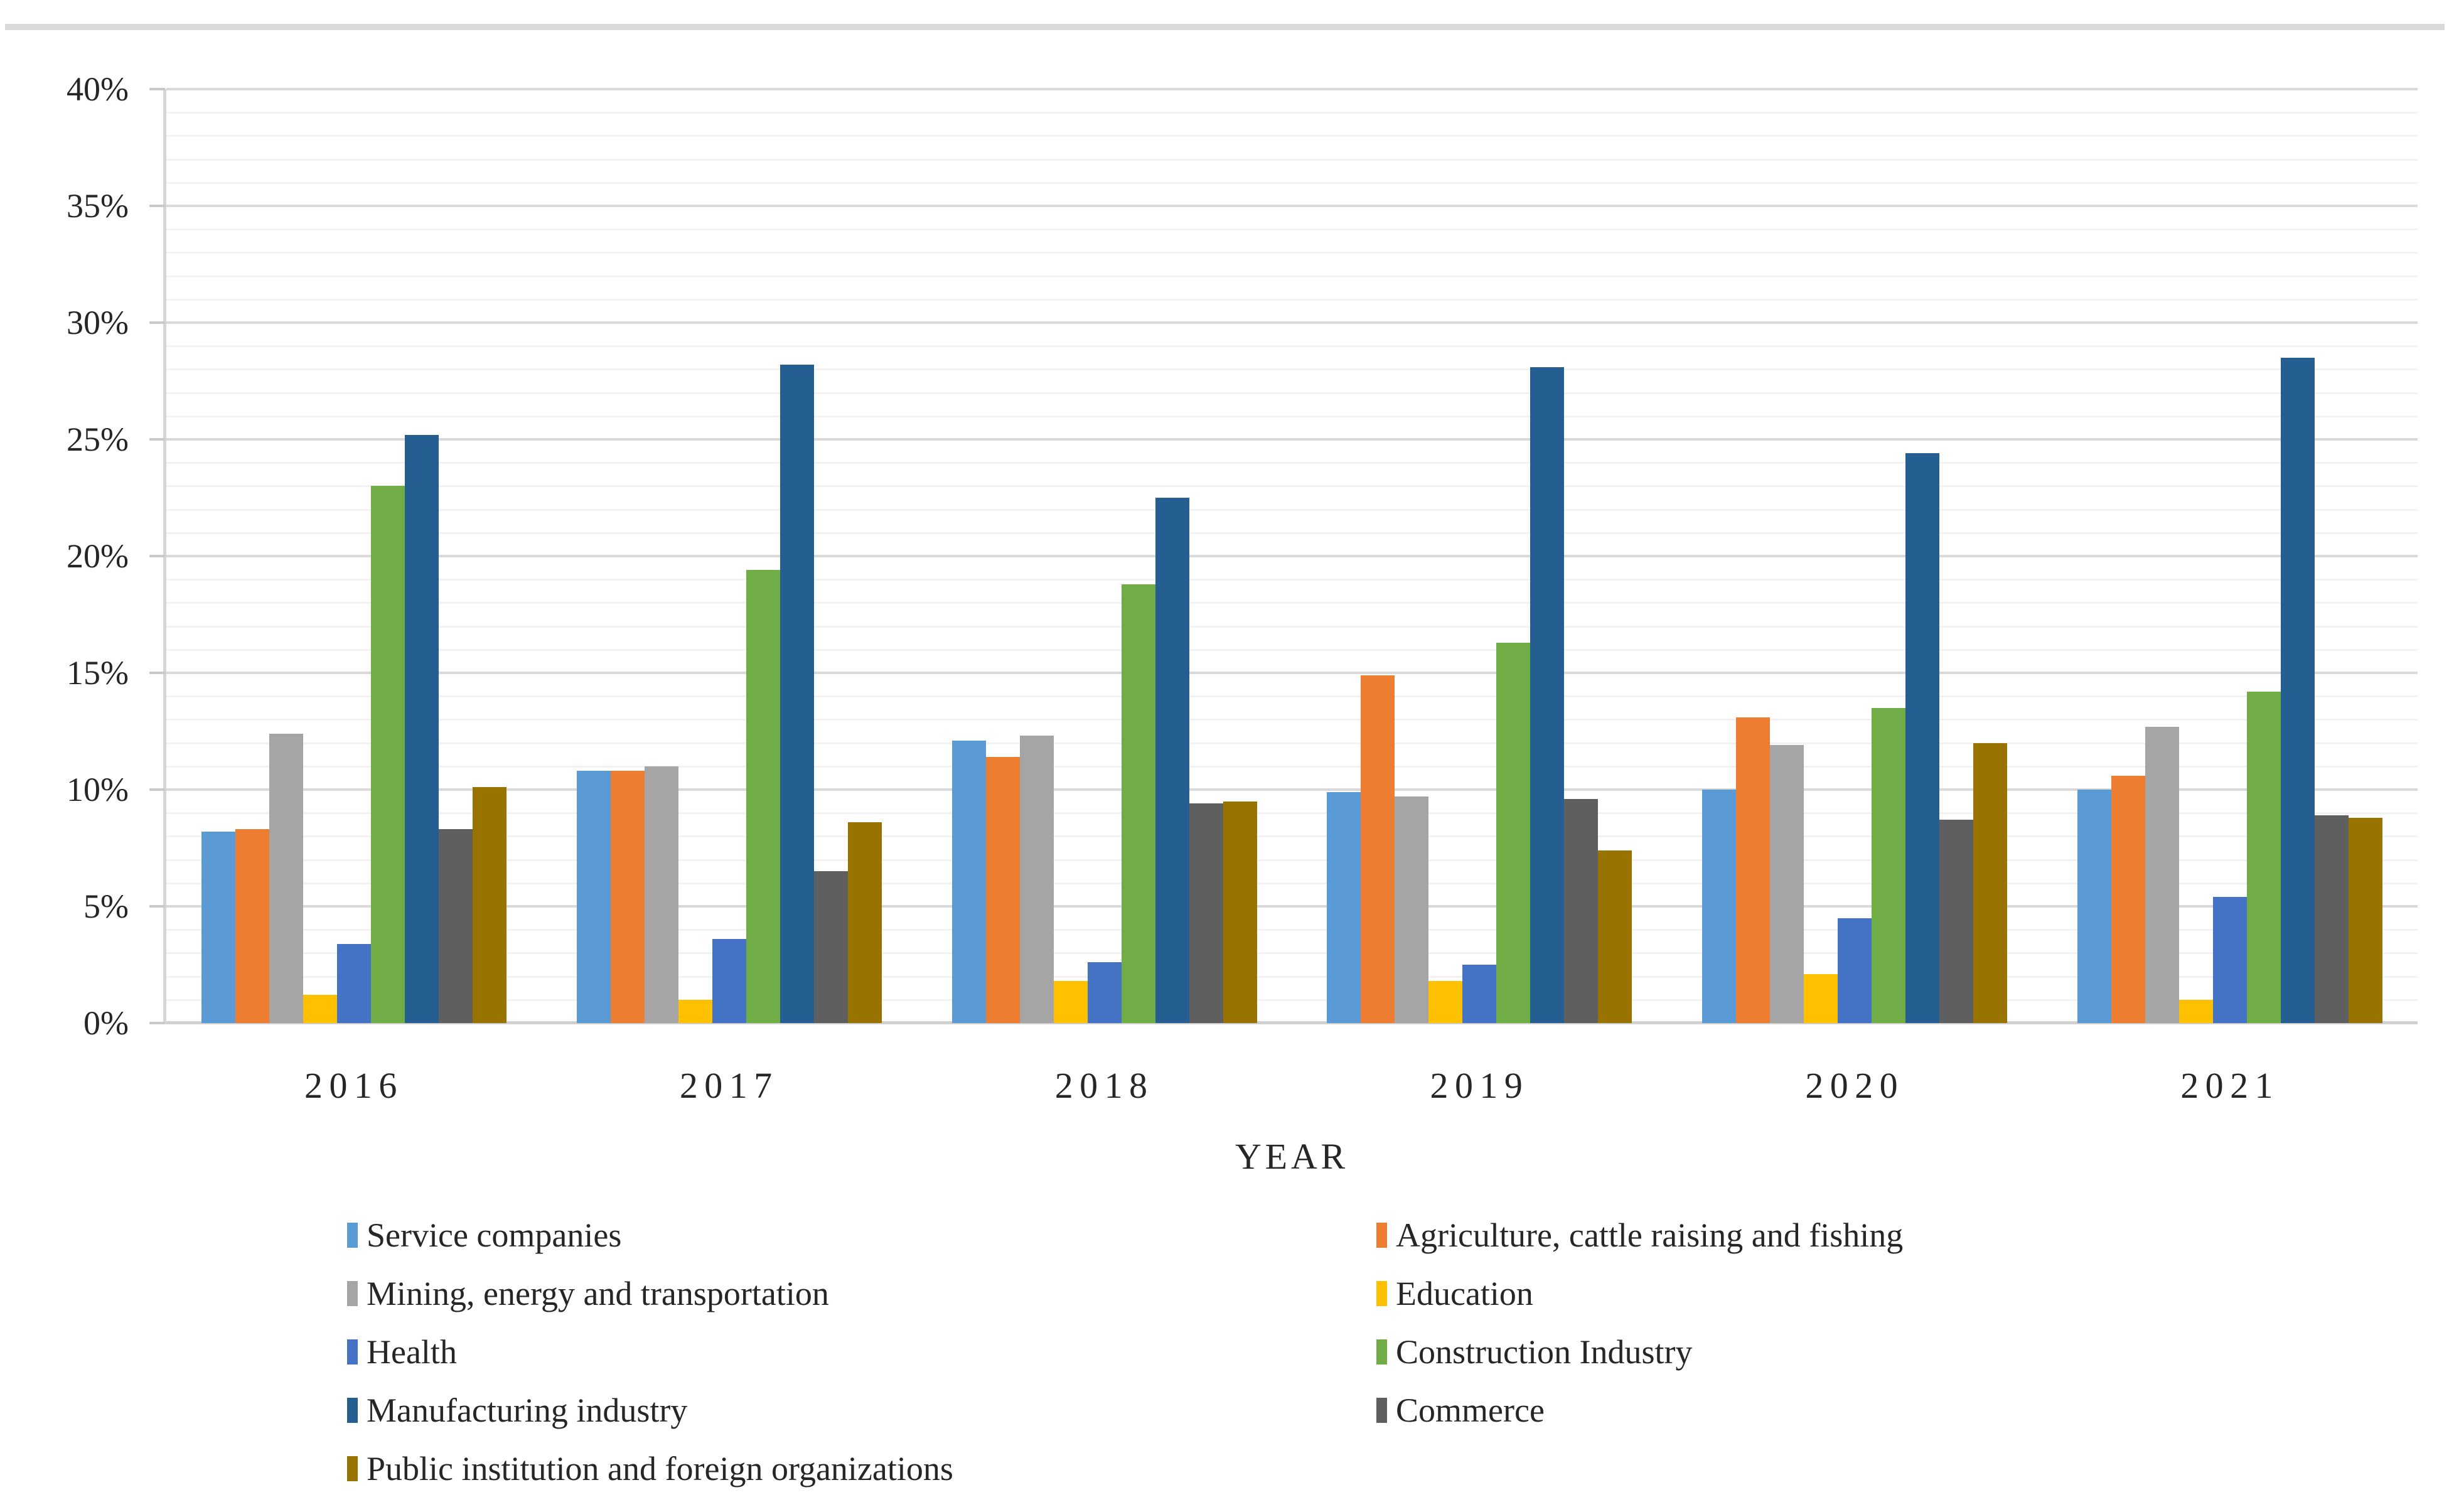 The height and width of the screenshot is (1512, 2454). What do you see at coordinates (157, 789) in the screenshot?
I see `y-tick-10%` at bounding box center [157, 789].